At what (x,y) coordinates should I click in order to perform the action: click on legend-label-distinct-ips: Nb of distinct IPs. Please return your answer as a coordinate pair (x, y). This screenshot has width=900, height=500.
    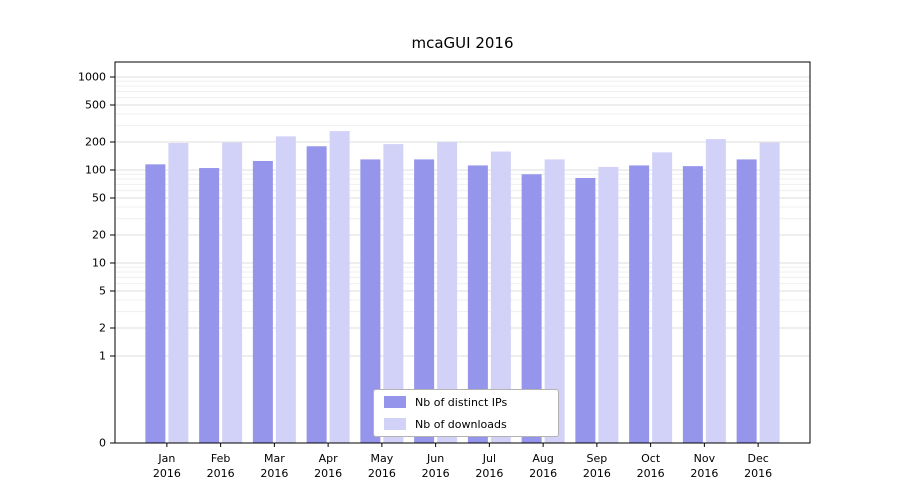
    Looking at the image, I should click on (461, 402).